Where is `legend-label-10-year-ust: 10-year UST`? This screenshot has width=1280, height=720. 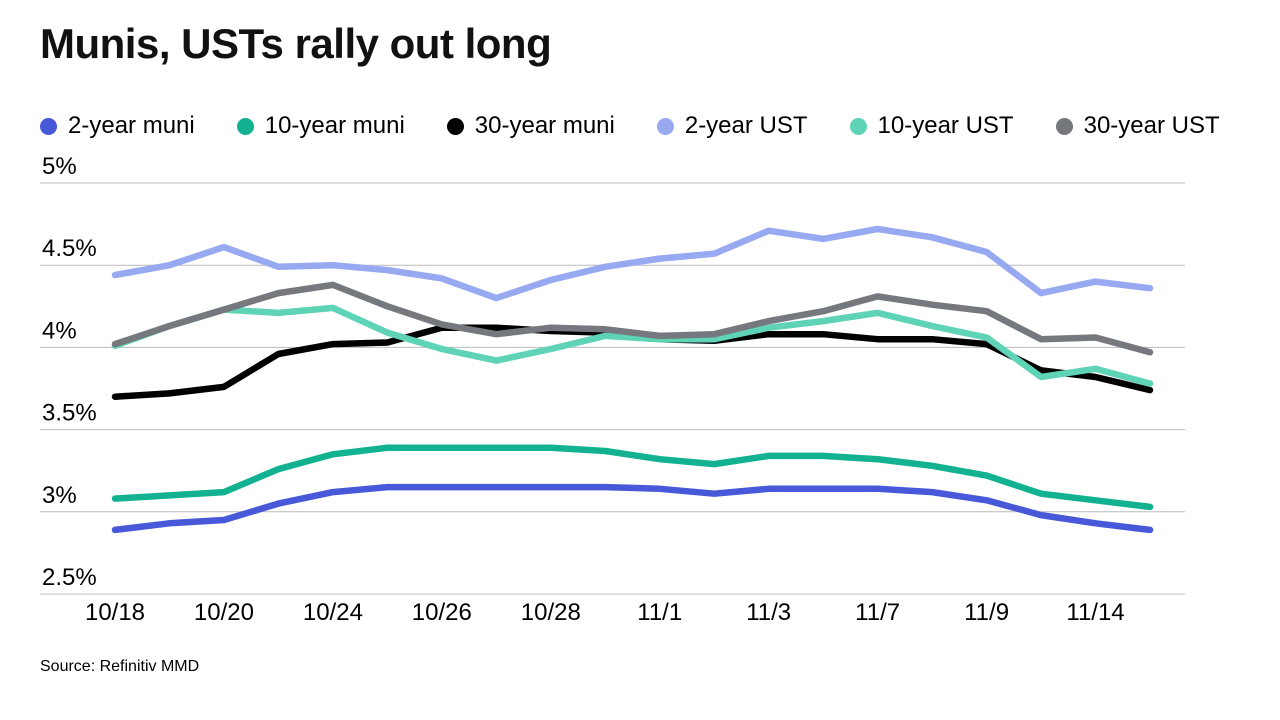 legend-label-10-year-ust: 10-year UST is located at coordinates (945, 125).